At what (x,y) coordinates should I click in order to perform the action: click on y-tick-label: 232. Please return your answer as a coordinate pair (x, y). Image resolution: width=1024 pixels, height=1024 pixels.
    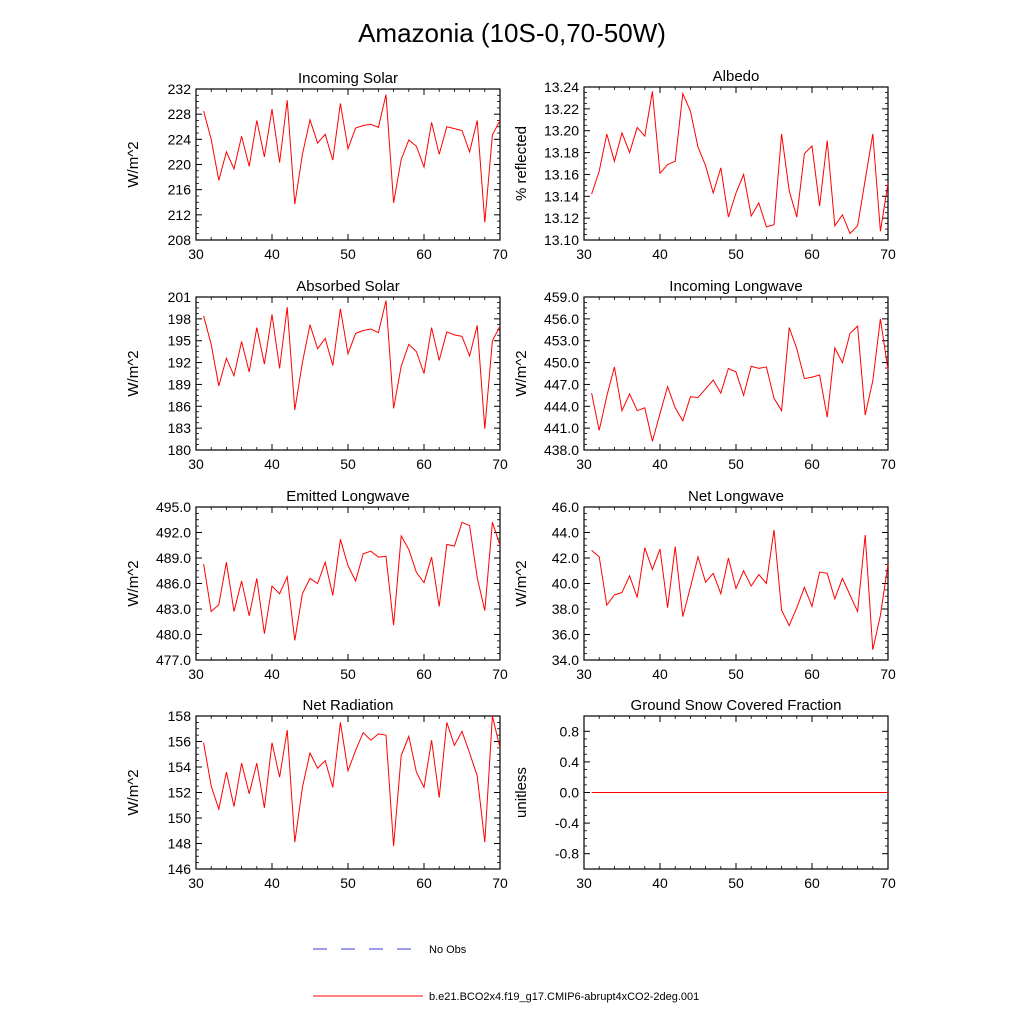
    Looking at the image, I should click on (180, 89).